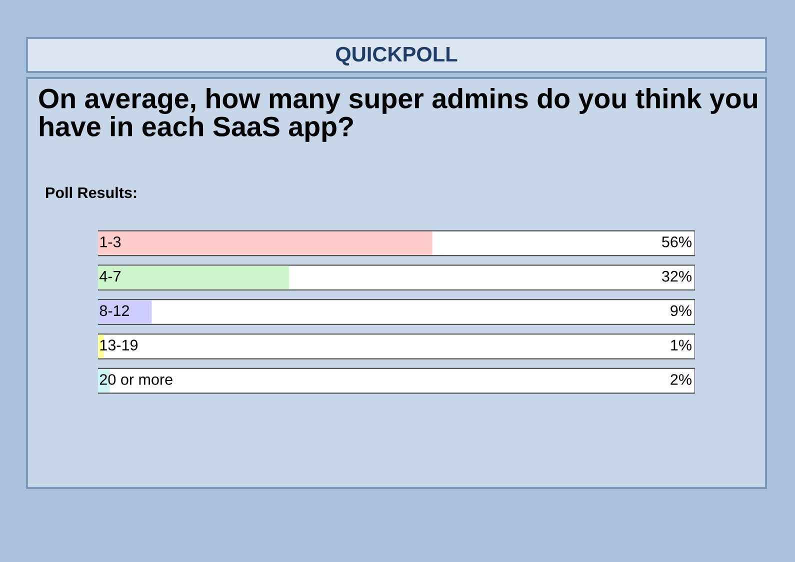 The height and width of the screenshot is (562, 795). What do you see at coordinates (677, 276) in the screenshot?
I see `data-label: 32%` at bounding box center [677, 276].